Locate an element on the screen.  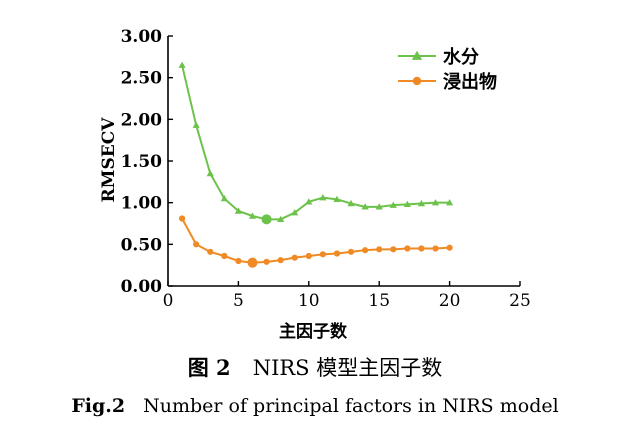
legend-entry-1: 水分 is located at coordinates (438, 57).